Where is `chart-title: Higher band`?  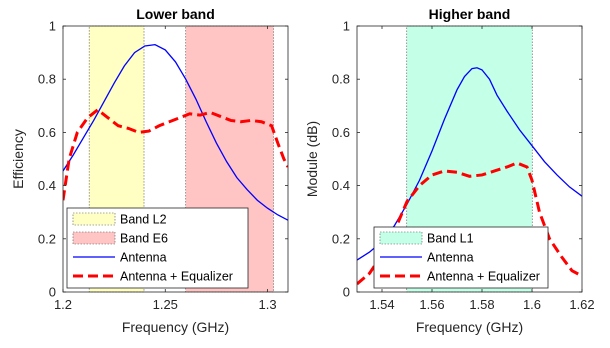 chart-title: Higher band is located at coordinates (470, 14).